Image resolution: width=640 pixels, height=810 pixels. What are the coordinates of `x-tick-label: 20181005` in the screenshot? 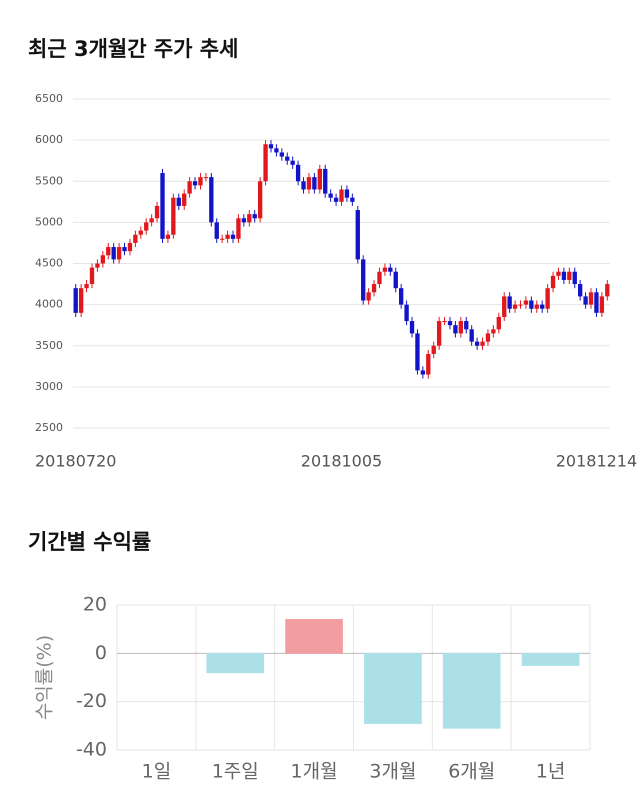 It's located at (341, 461).